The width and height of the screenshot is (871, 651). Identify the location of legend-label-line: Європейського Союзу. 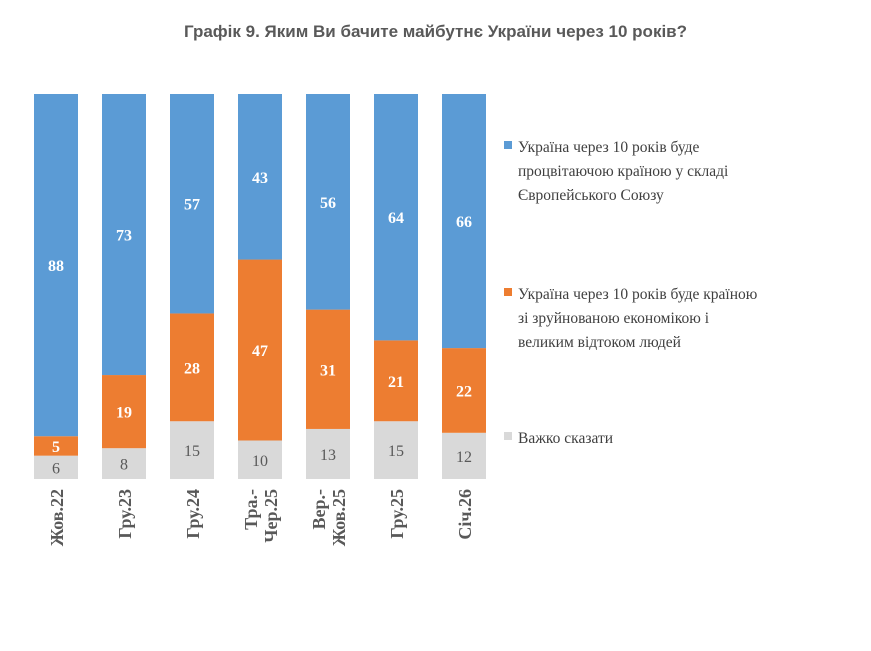
(591, 195).